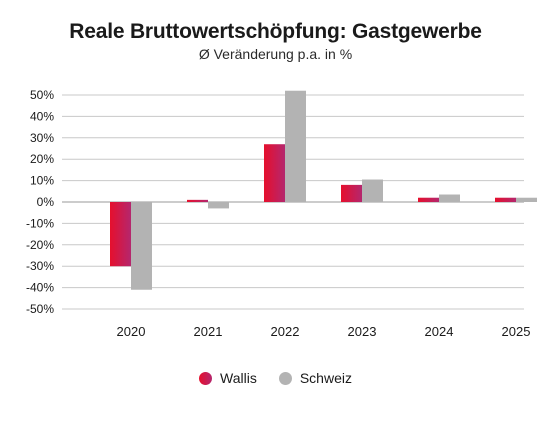  Describe the element at coordinates (40, 223) in the screenshot. I see `y-tick-label: -10%` at that location.